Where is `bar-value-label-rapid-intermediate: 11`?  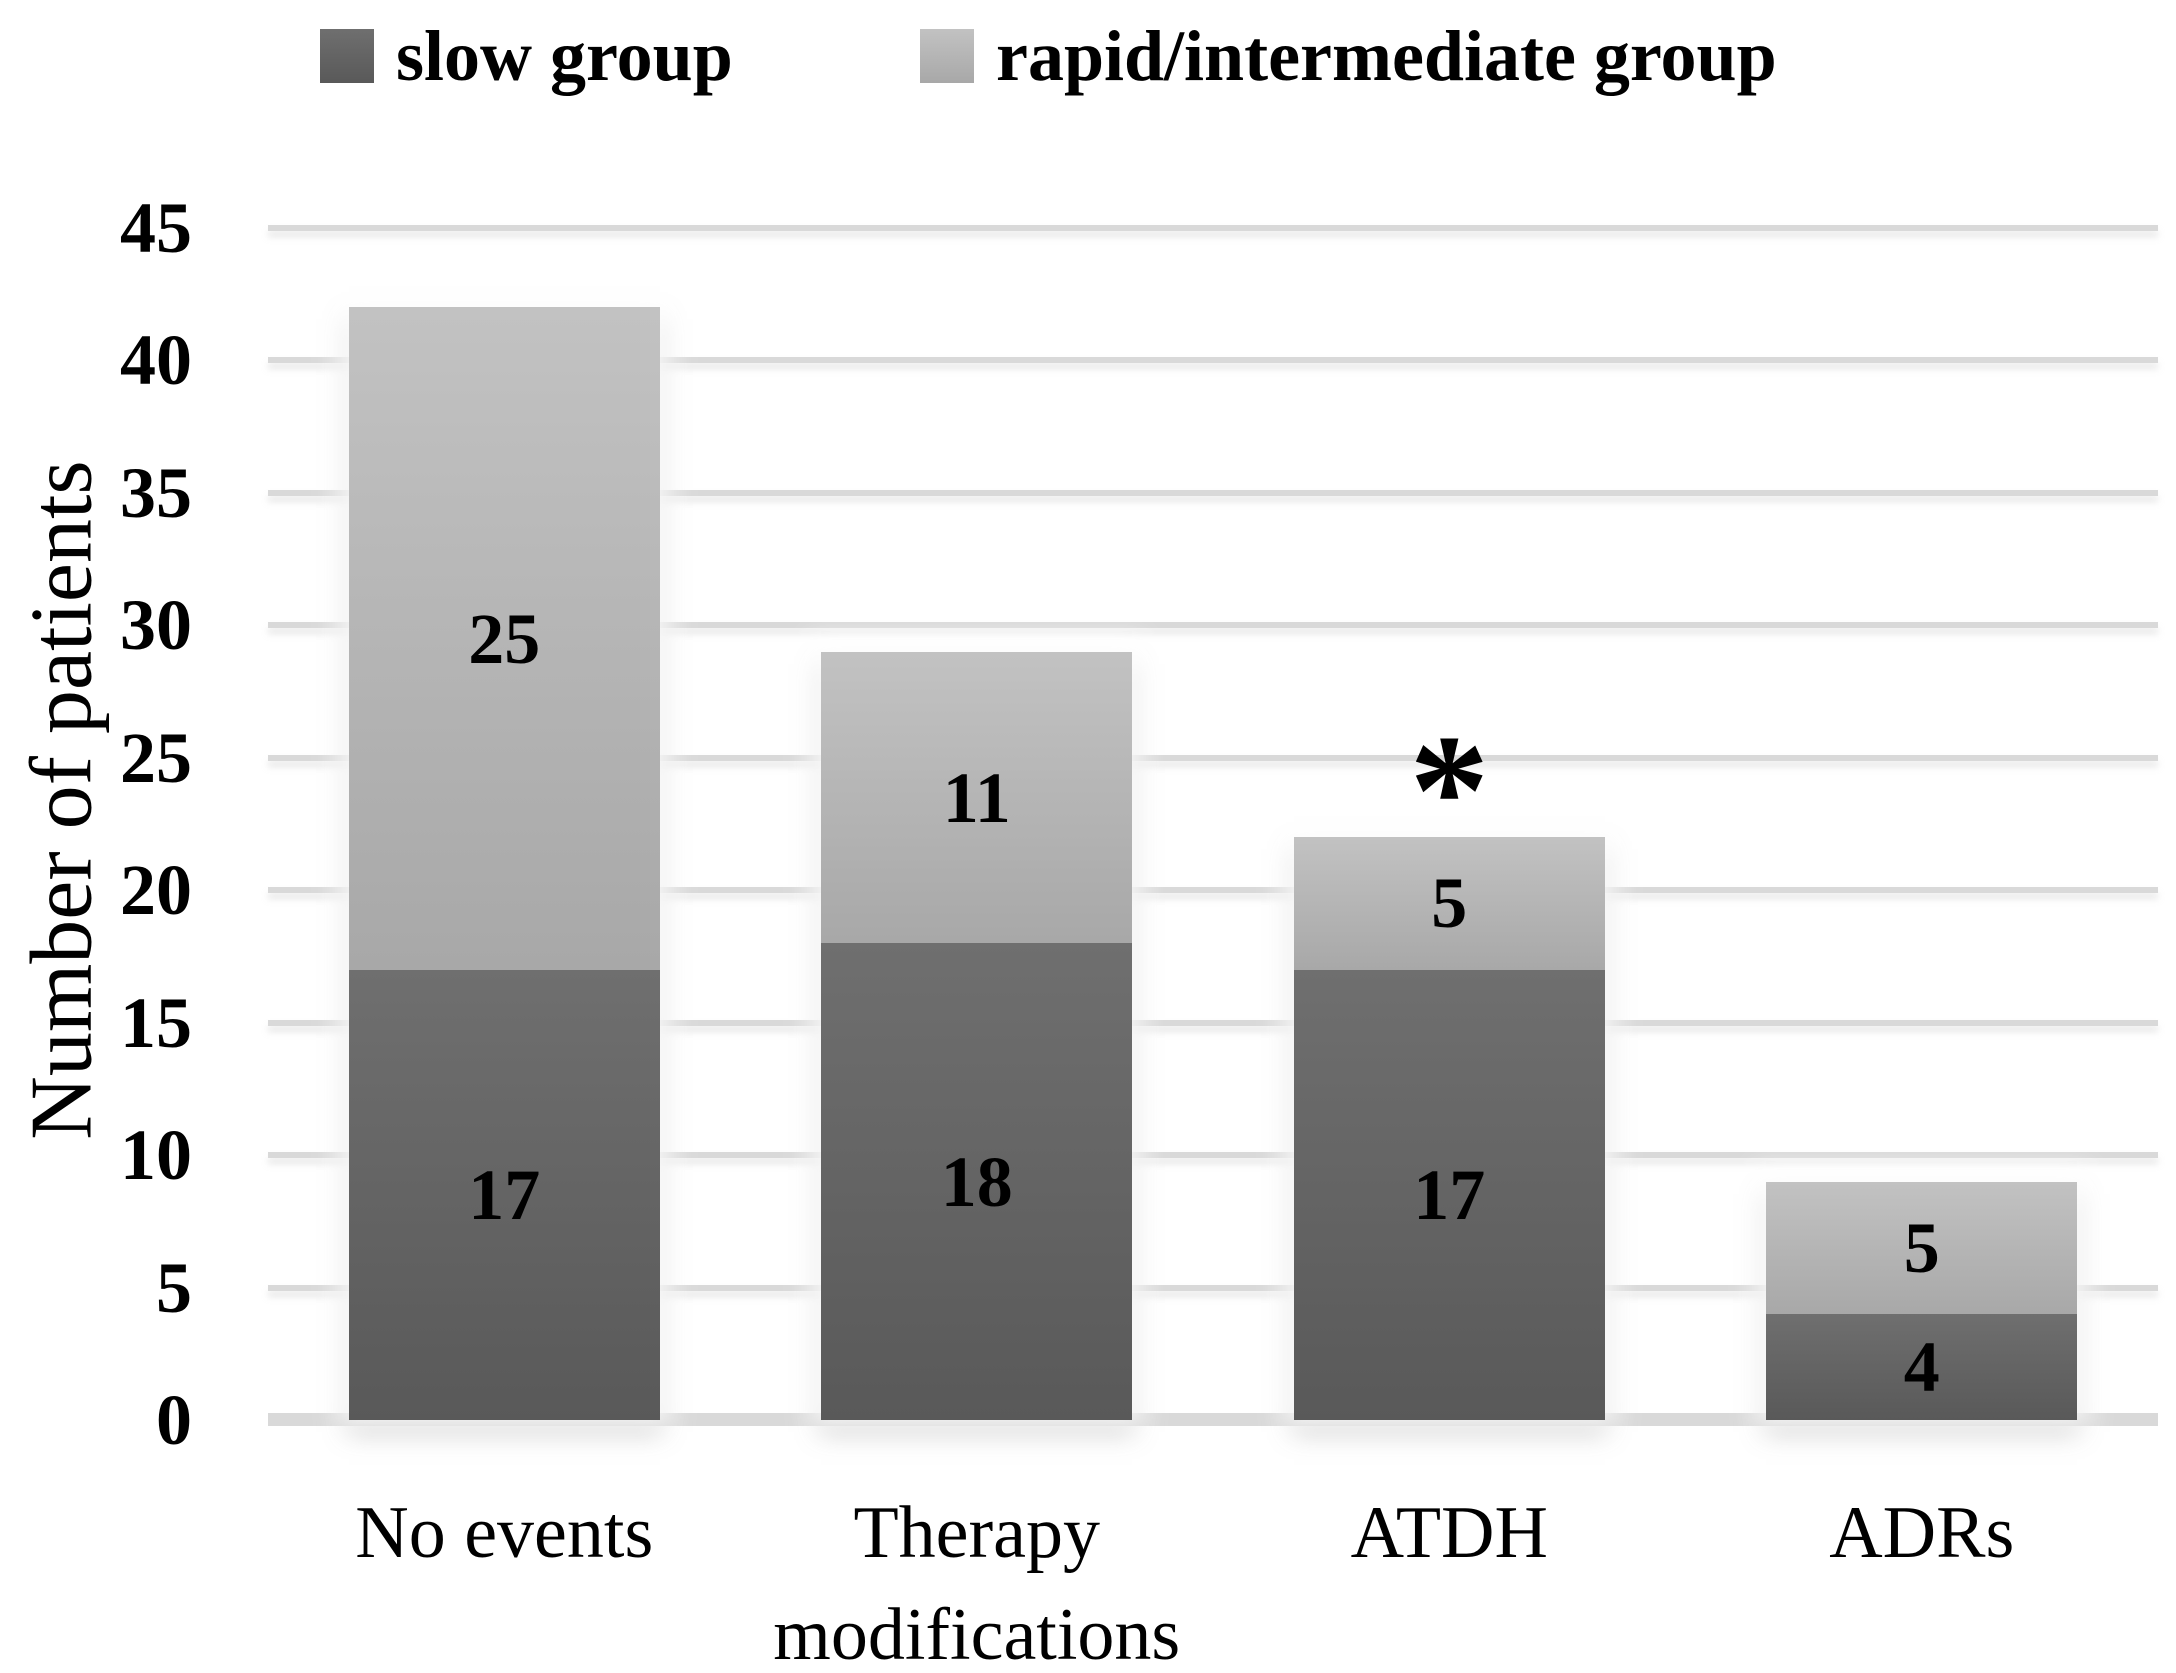
bar-value-label-rapid-intermediate: 11 is located at coordinates (976, 797).